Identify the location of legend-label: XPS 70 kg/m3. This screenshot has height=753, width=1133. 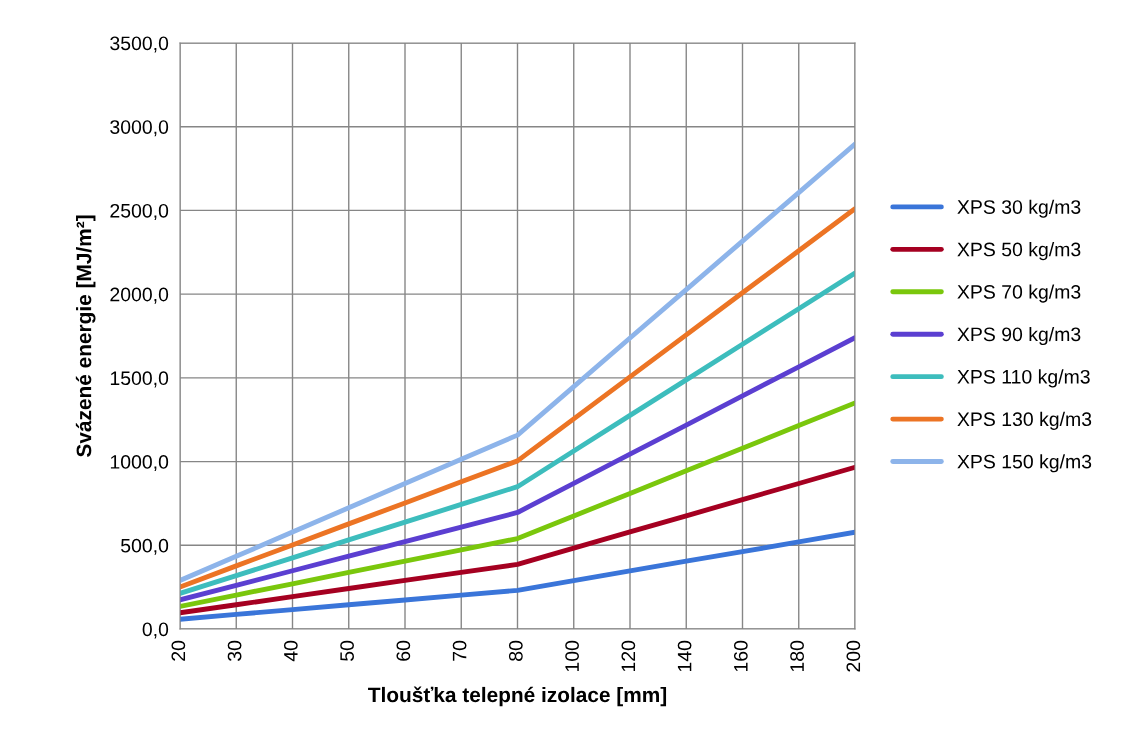
(1019, 293).